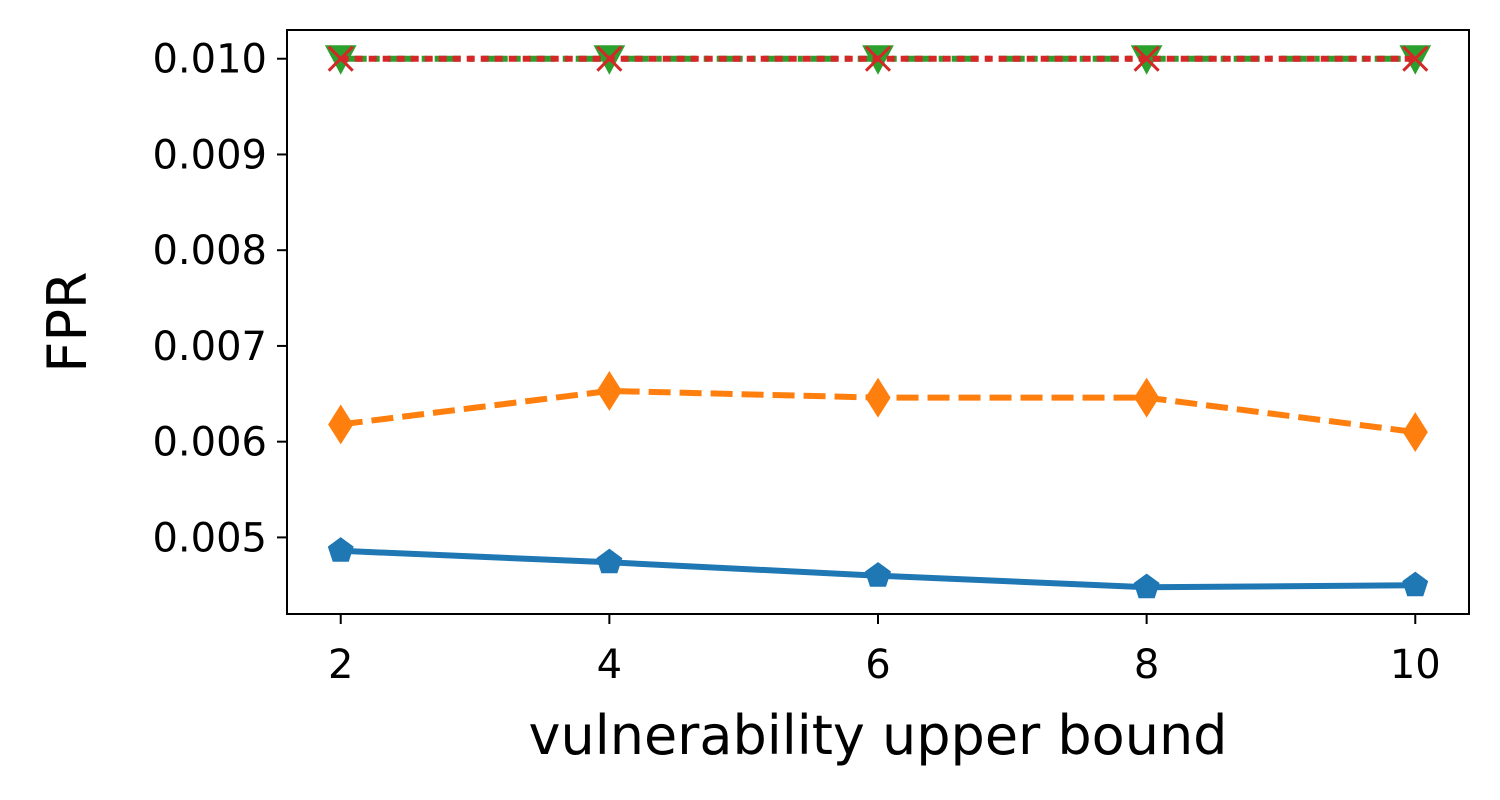  I want to click on x-tick-label: 6, so click(877, 665).